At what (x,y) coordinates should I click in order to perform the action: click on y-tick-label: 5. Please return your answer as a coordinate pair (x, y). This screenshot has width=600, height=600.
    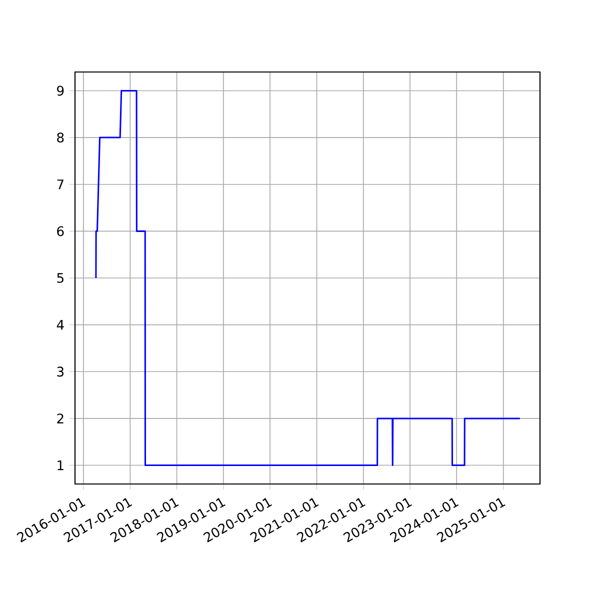
    Looking at the image, I should click on (60, 278).